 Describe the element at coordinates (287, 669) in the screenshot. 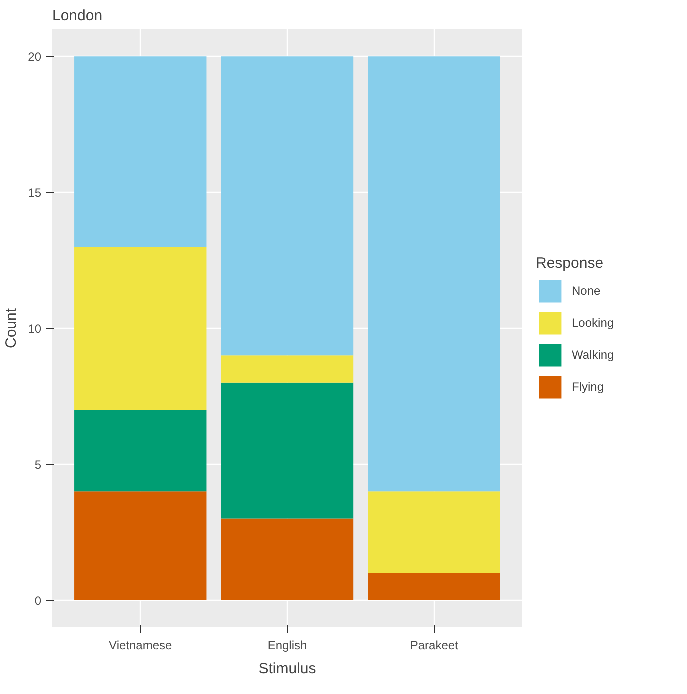

I see `x-axis-title: Stimulus` at that location.